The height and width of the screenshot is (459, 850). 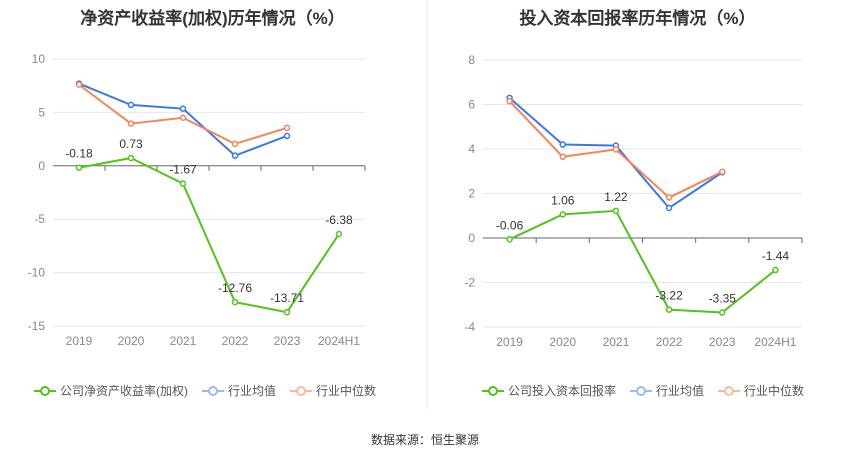 I want to click on y-tick-label: -15, so click(x=37, y=326).